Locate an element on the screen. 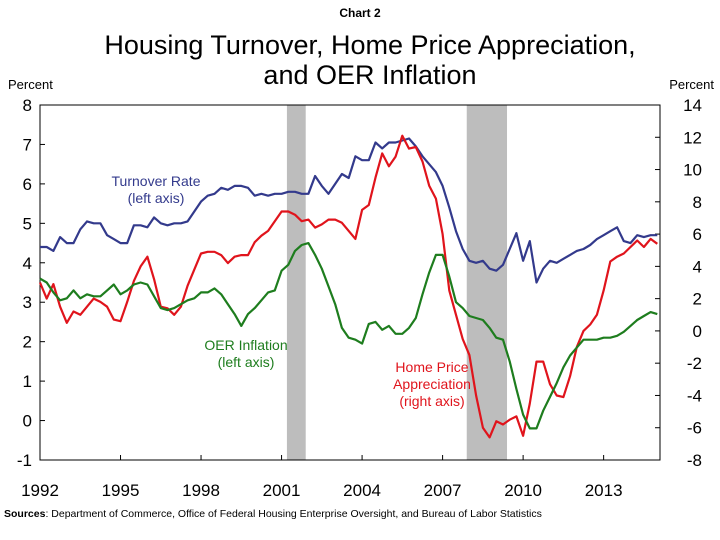 Image resolution: width=720 pixels, height=540 pixels. annotation-hpa: Home Price is located at coordinates (431, 367).